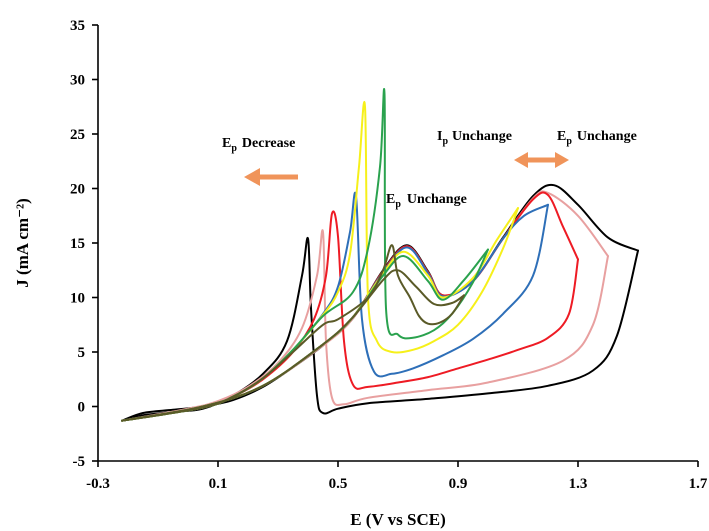 This screenshot has width=709, height=531. What do you see at coordinates (77, 26) in the screenshot?
I see `y-tick-label: 35` at bounding box center [77, 26].